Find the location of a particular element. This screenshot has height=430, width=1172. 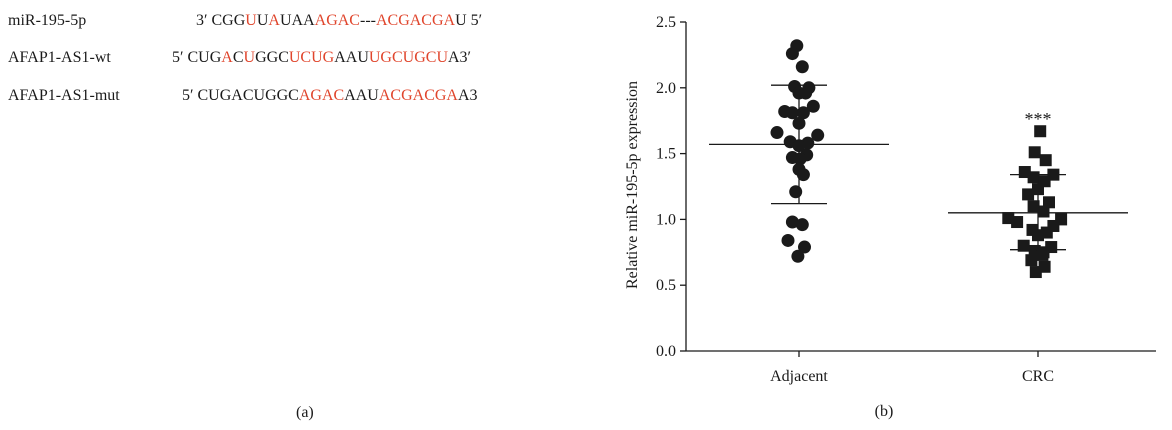

sequence-text: 3′ CGGUUAUAAAGAC---ACGACGAU 5′ is located at coordinates (339, 21).